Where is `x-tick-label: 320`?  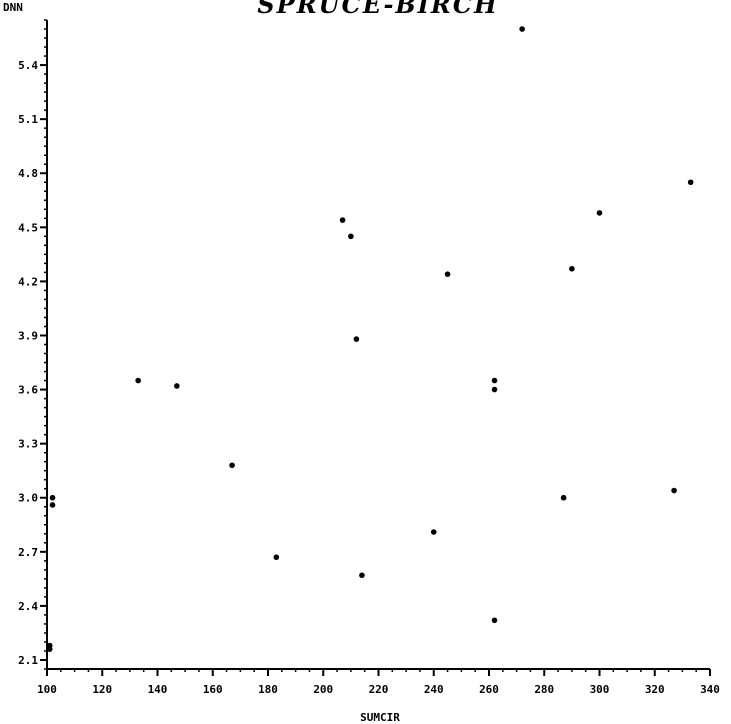
x-tick-label: 320 is located at coordinates (655, 689).